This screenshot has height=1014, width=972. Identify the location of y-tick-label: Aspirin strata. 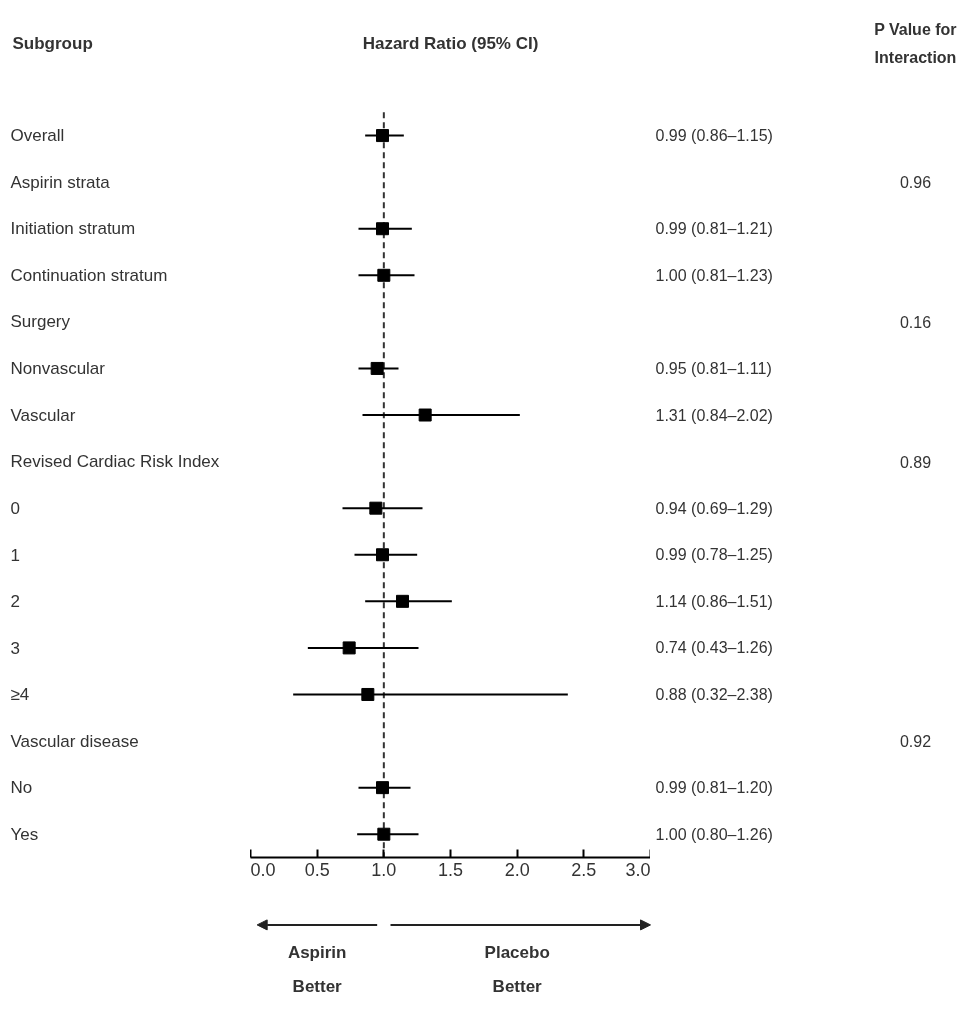
(60, 182).